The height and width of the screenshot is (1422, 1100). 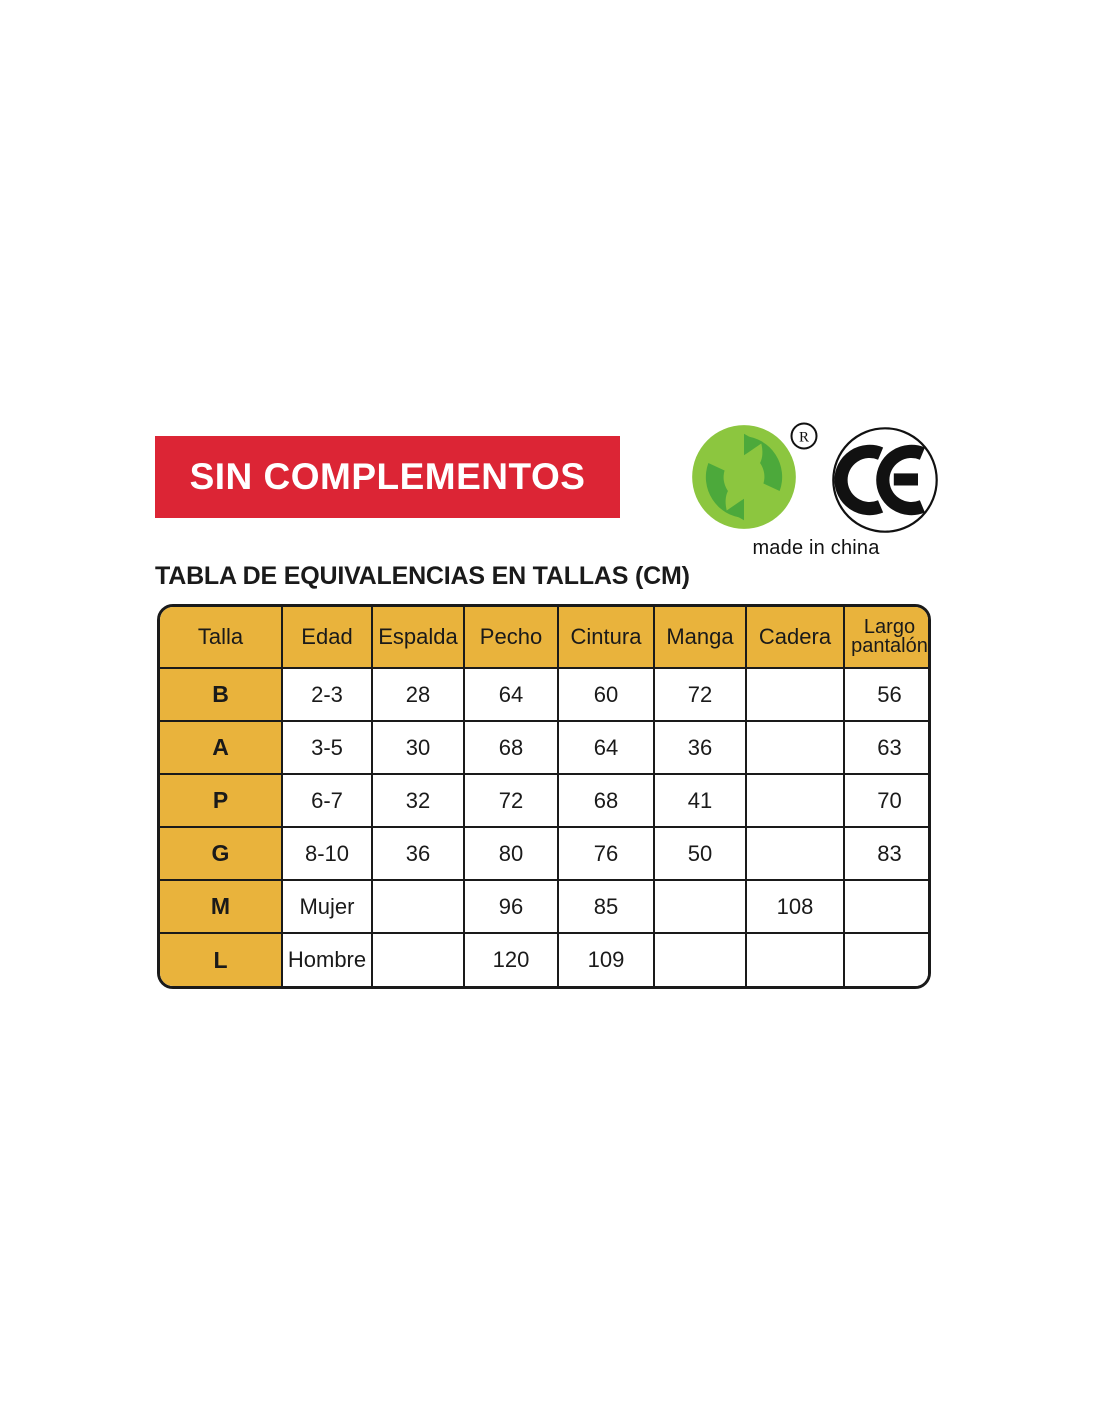 I want to click on column-header-manga: Manga, so click(x=700, y=638).